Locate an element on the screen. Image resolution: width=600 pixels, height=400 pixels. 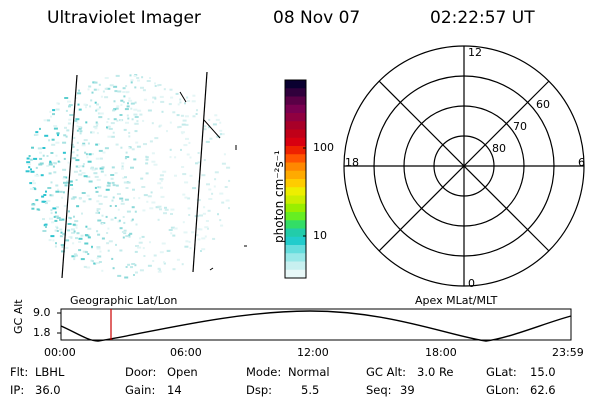
mlt-label-12: 12 is located at coordinates (475, 52).